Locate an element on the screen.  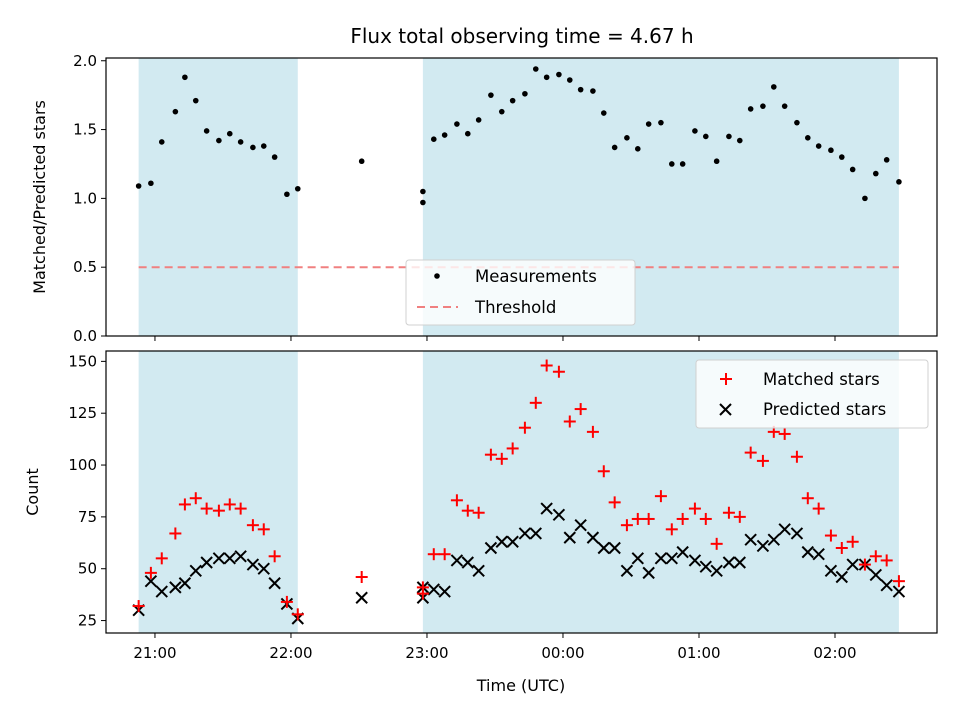
count-y-tick-label: 25 is located at coordinates (87, 621).